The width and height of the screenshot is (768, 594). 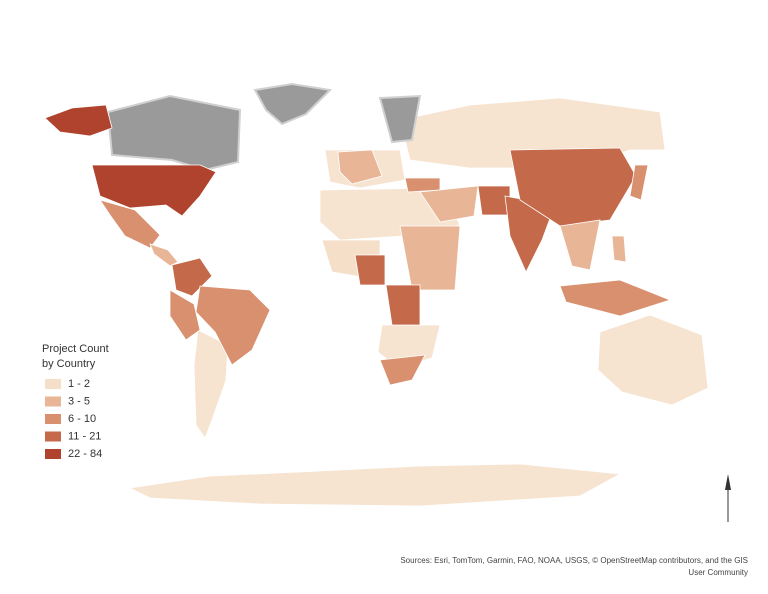 I want to click on philippines, so click(x=619, y=249).